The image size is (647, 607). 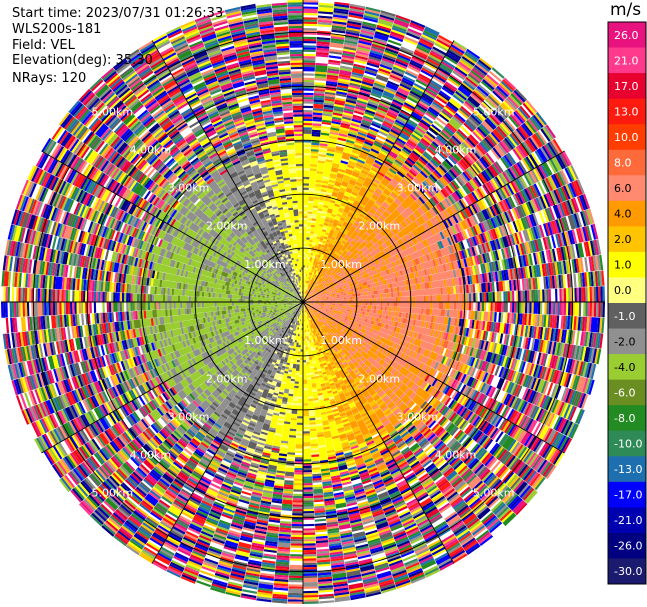 I want to click on colorbar-tick-label: -1.0, so click(x=624, y=316).